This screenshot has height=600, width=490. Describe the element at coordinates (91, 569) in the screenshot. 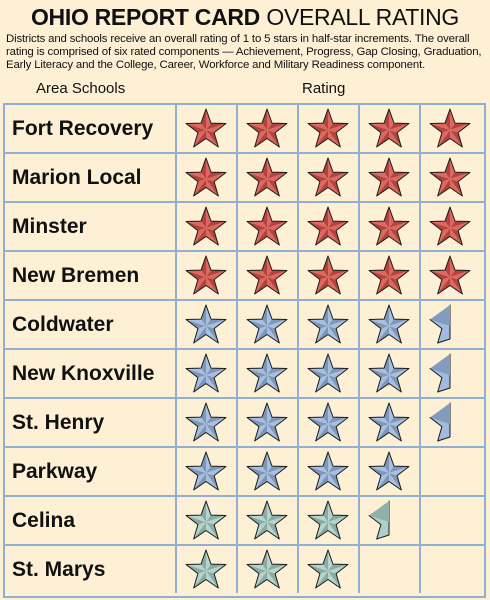

I see `school-name: St. Marys` at that location.